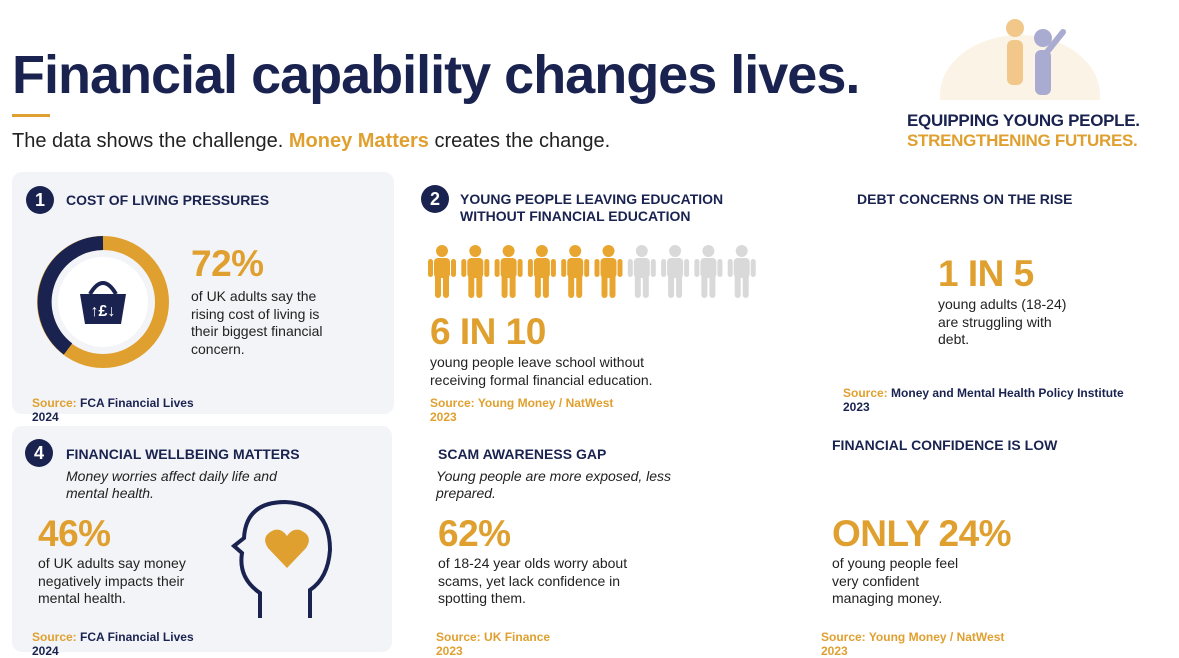 Image resolution: width=1179 pixels, height=658 pixels. What do you see at coordinates (488, 331) in the screenshot?
I see `stat: 6 IN 10` at bounding box center [488, 331].